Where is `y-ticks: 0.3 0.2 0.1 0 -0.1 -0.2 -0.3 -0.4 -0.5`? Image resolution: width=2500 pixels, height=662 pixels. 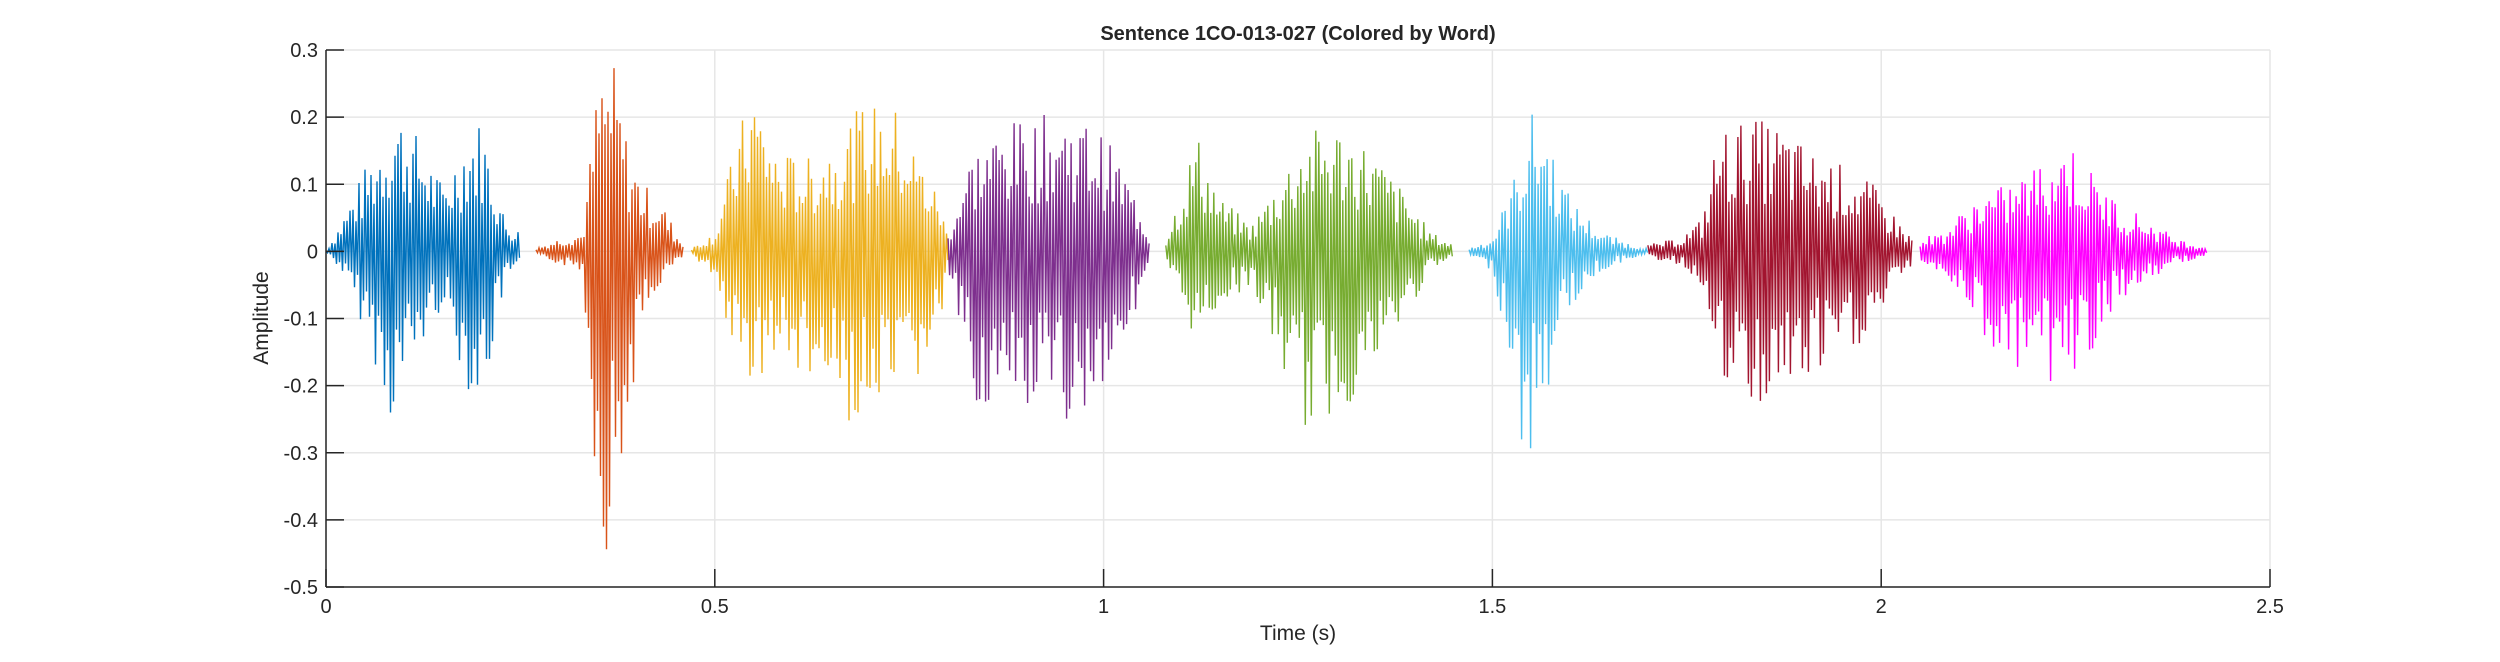 y-ticks: 0.3 0.2 0.1 0 -0.1 -0.2 -0.3 -0.4 -0.5 is located at coordinates (314, 319).